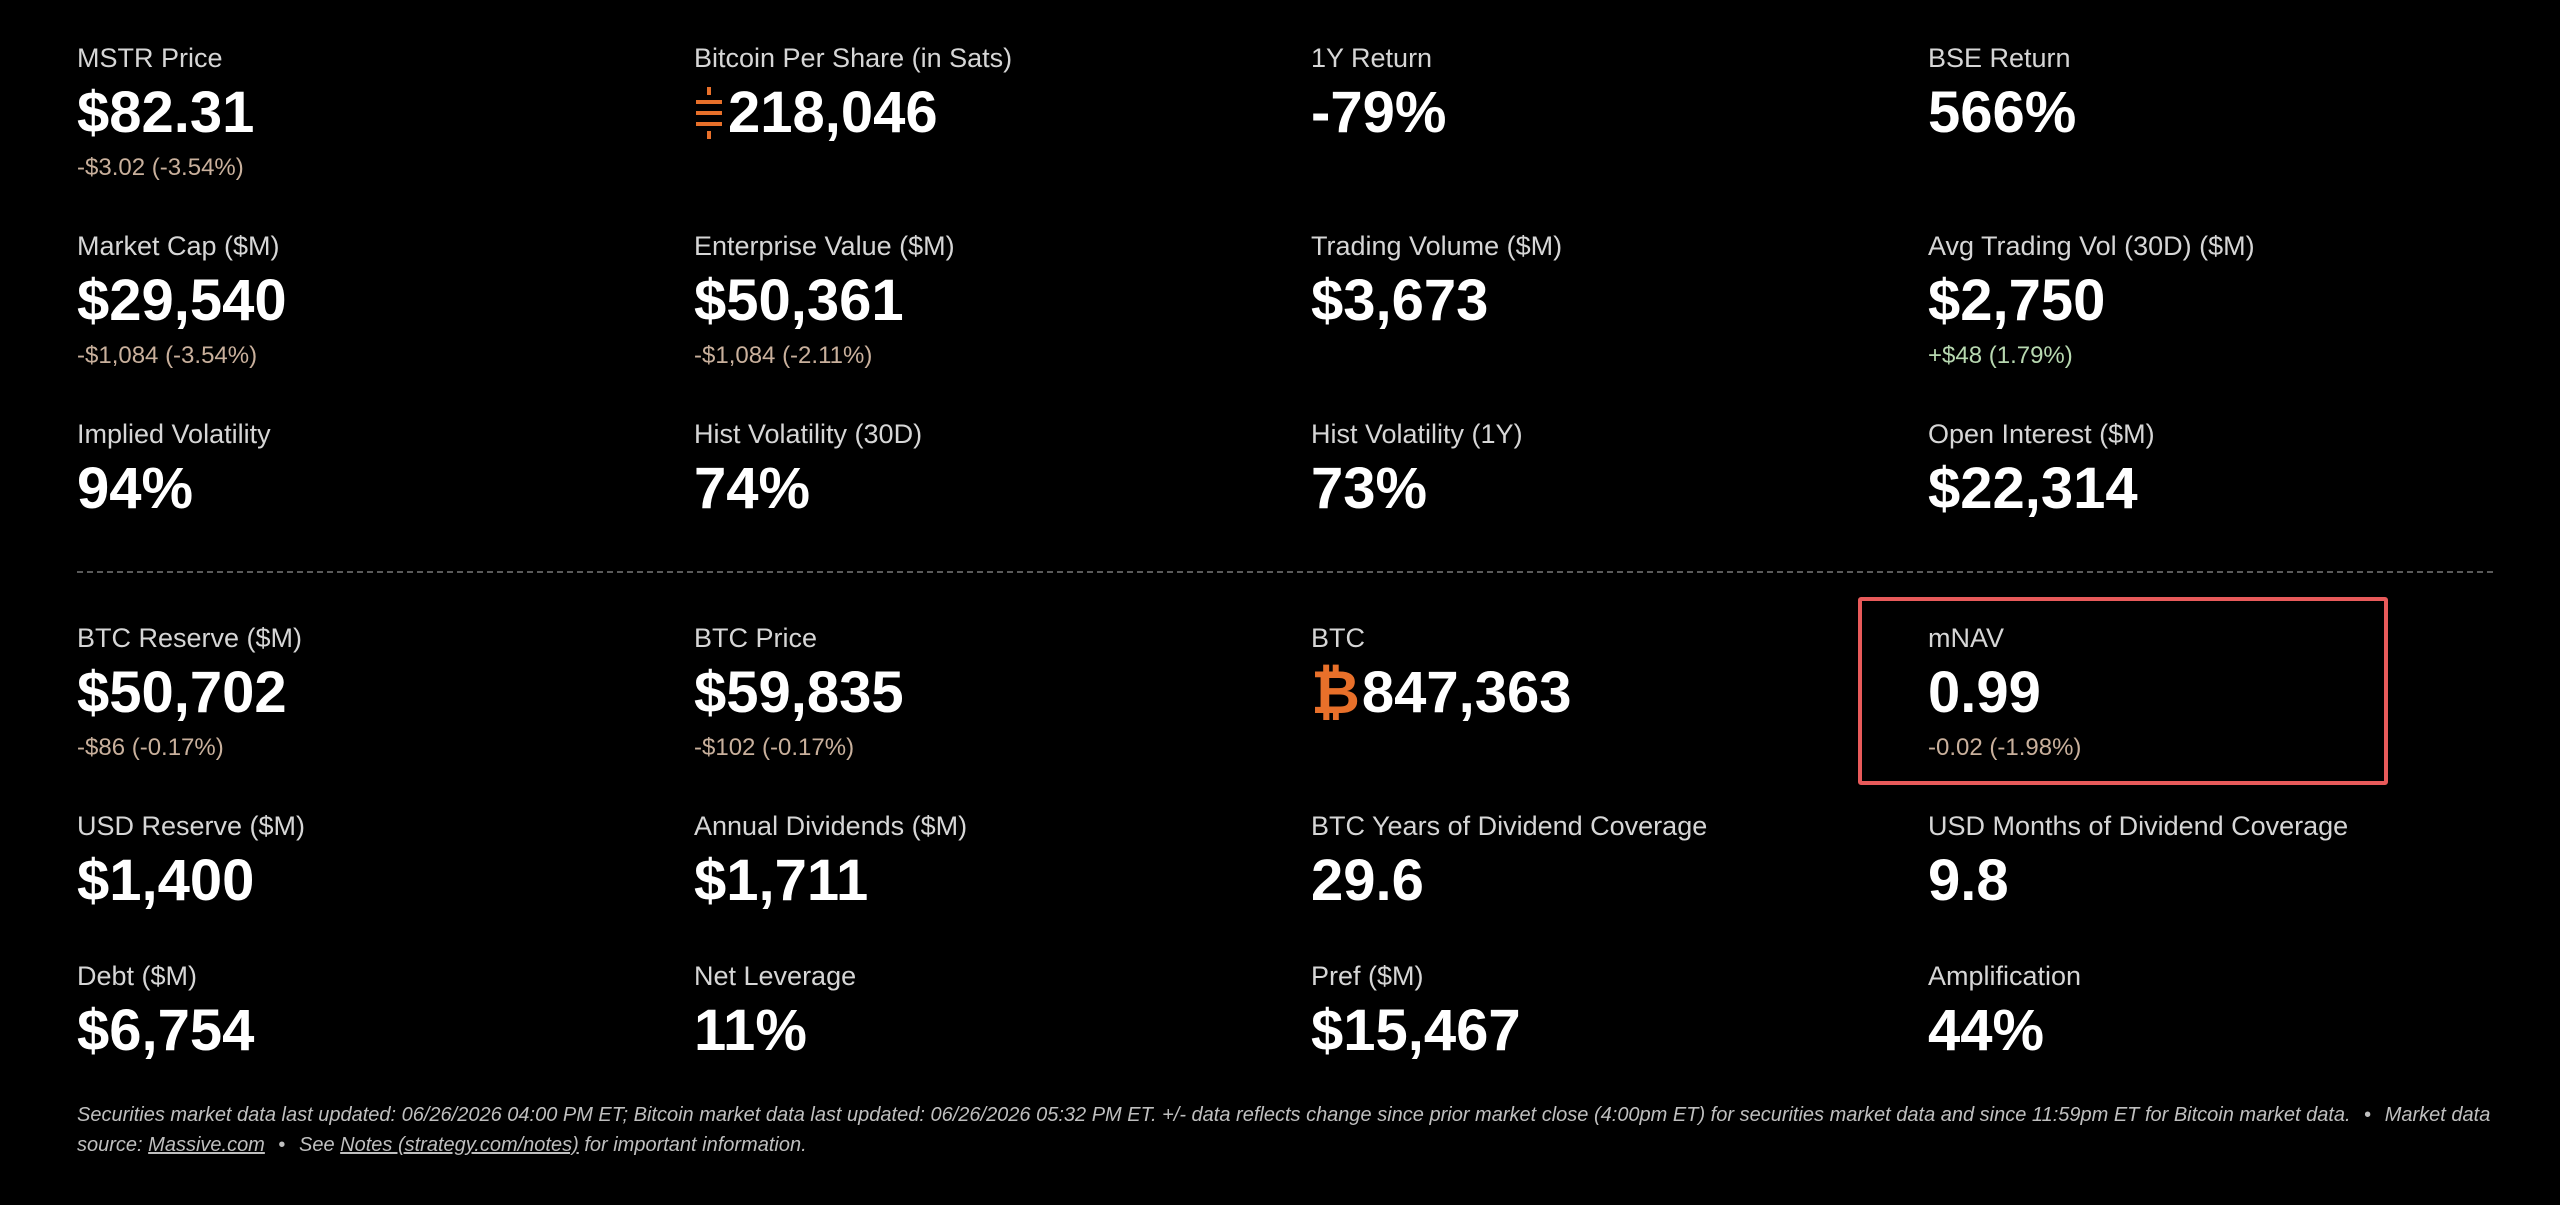 The height and width of the screenshot is (1205, 2560). I want to click on metric-value: 44%, so click(1986, 1030).